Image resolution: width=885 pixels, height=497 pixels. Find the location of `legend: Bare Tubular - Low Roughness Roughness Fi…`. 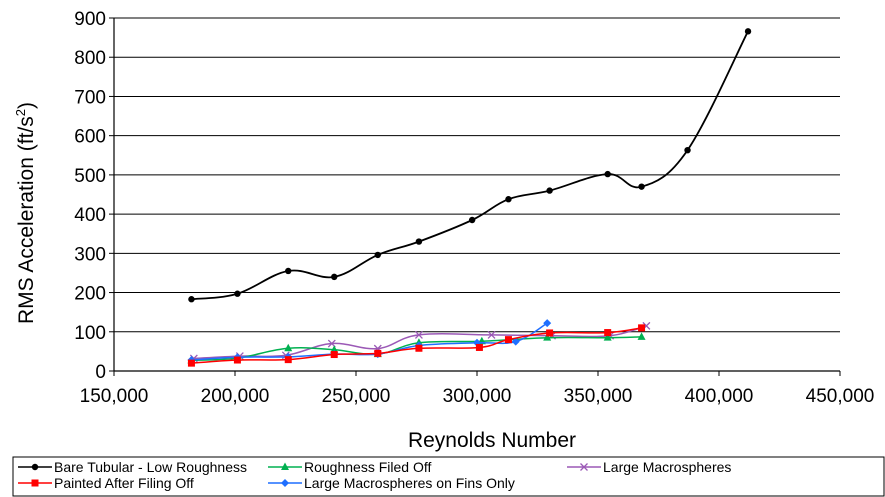

legend: Bare Tubular - Low Roughness Roughness Fi… is located at coordinates (448, 476).